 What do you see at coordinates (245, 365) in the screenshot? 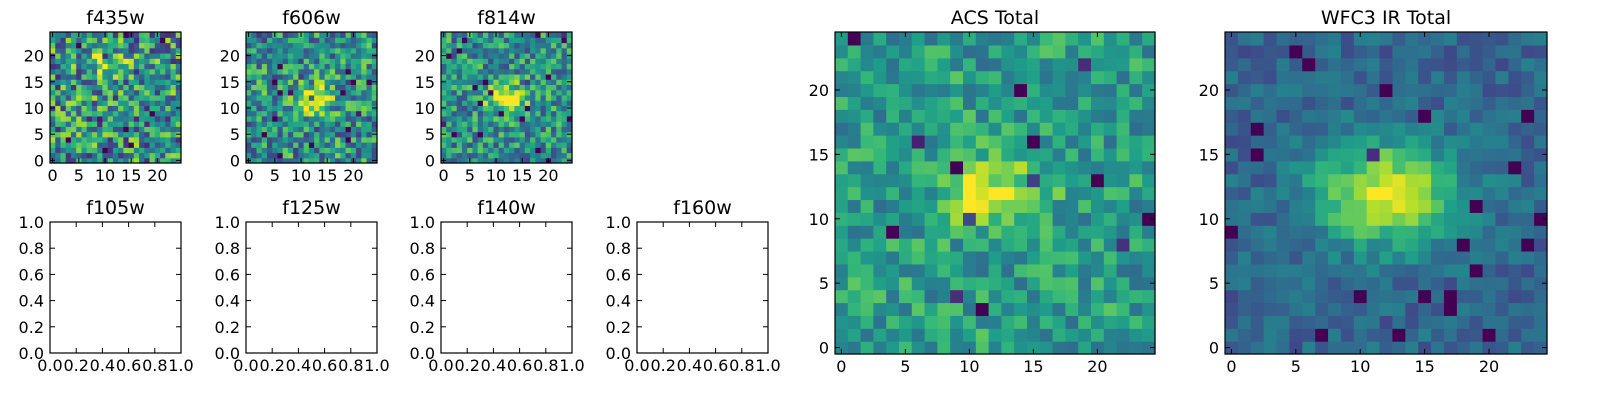
I see `x-tick-label: 0.0` at bounding box center [245, 365].